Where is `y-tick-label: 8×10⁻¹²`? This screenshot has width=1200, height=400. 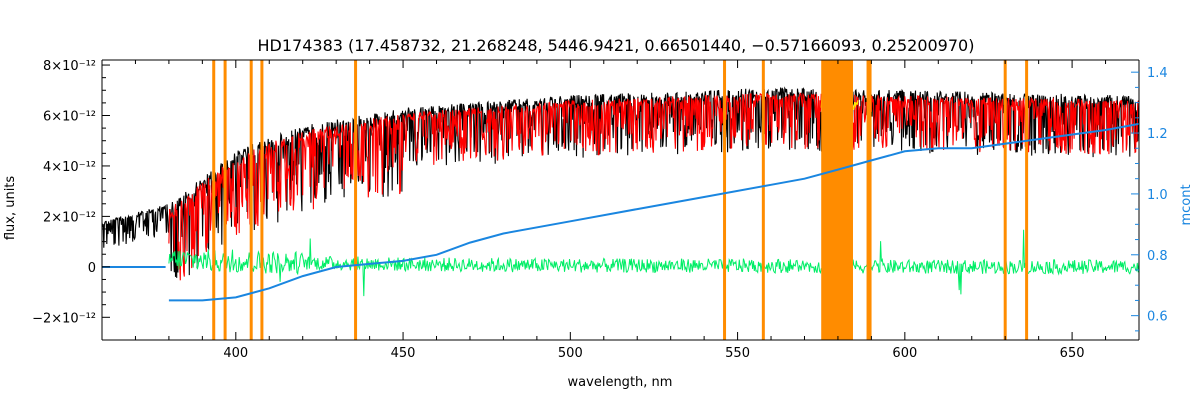
y-tick-label: 8×10⁻¹² is located at coordinates (69, 66).